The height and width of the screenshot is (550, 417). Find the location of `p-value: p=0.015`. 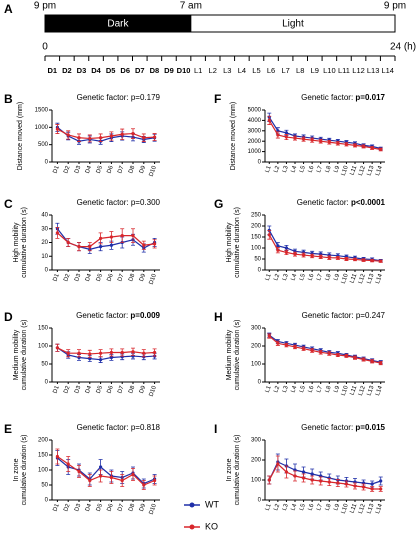

p-value: p=0.015 is located at coordinates (370, 427).